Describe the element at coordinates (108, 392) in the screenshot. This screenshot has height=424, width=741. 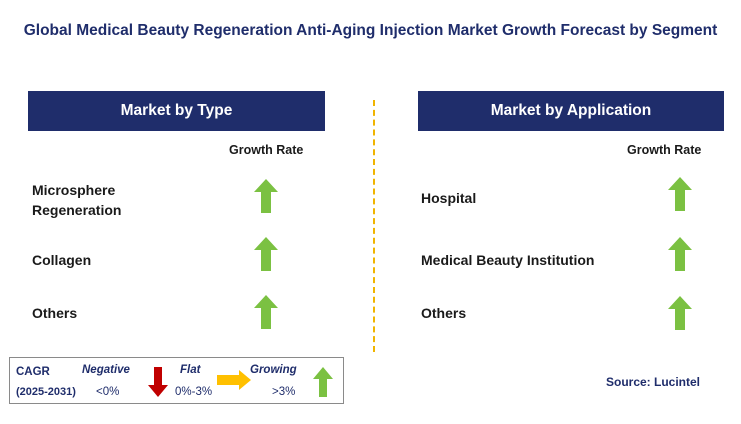
I see `legend-negative-range: <0%` at that location.